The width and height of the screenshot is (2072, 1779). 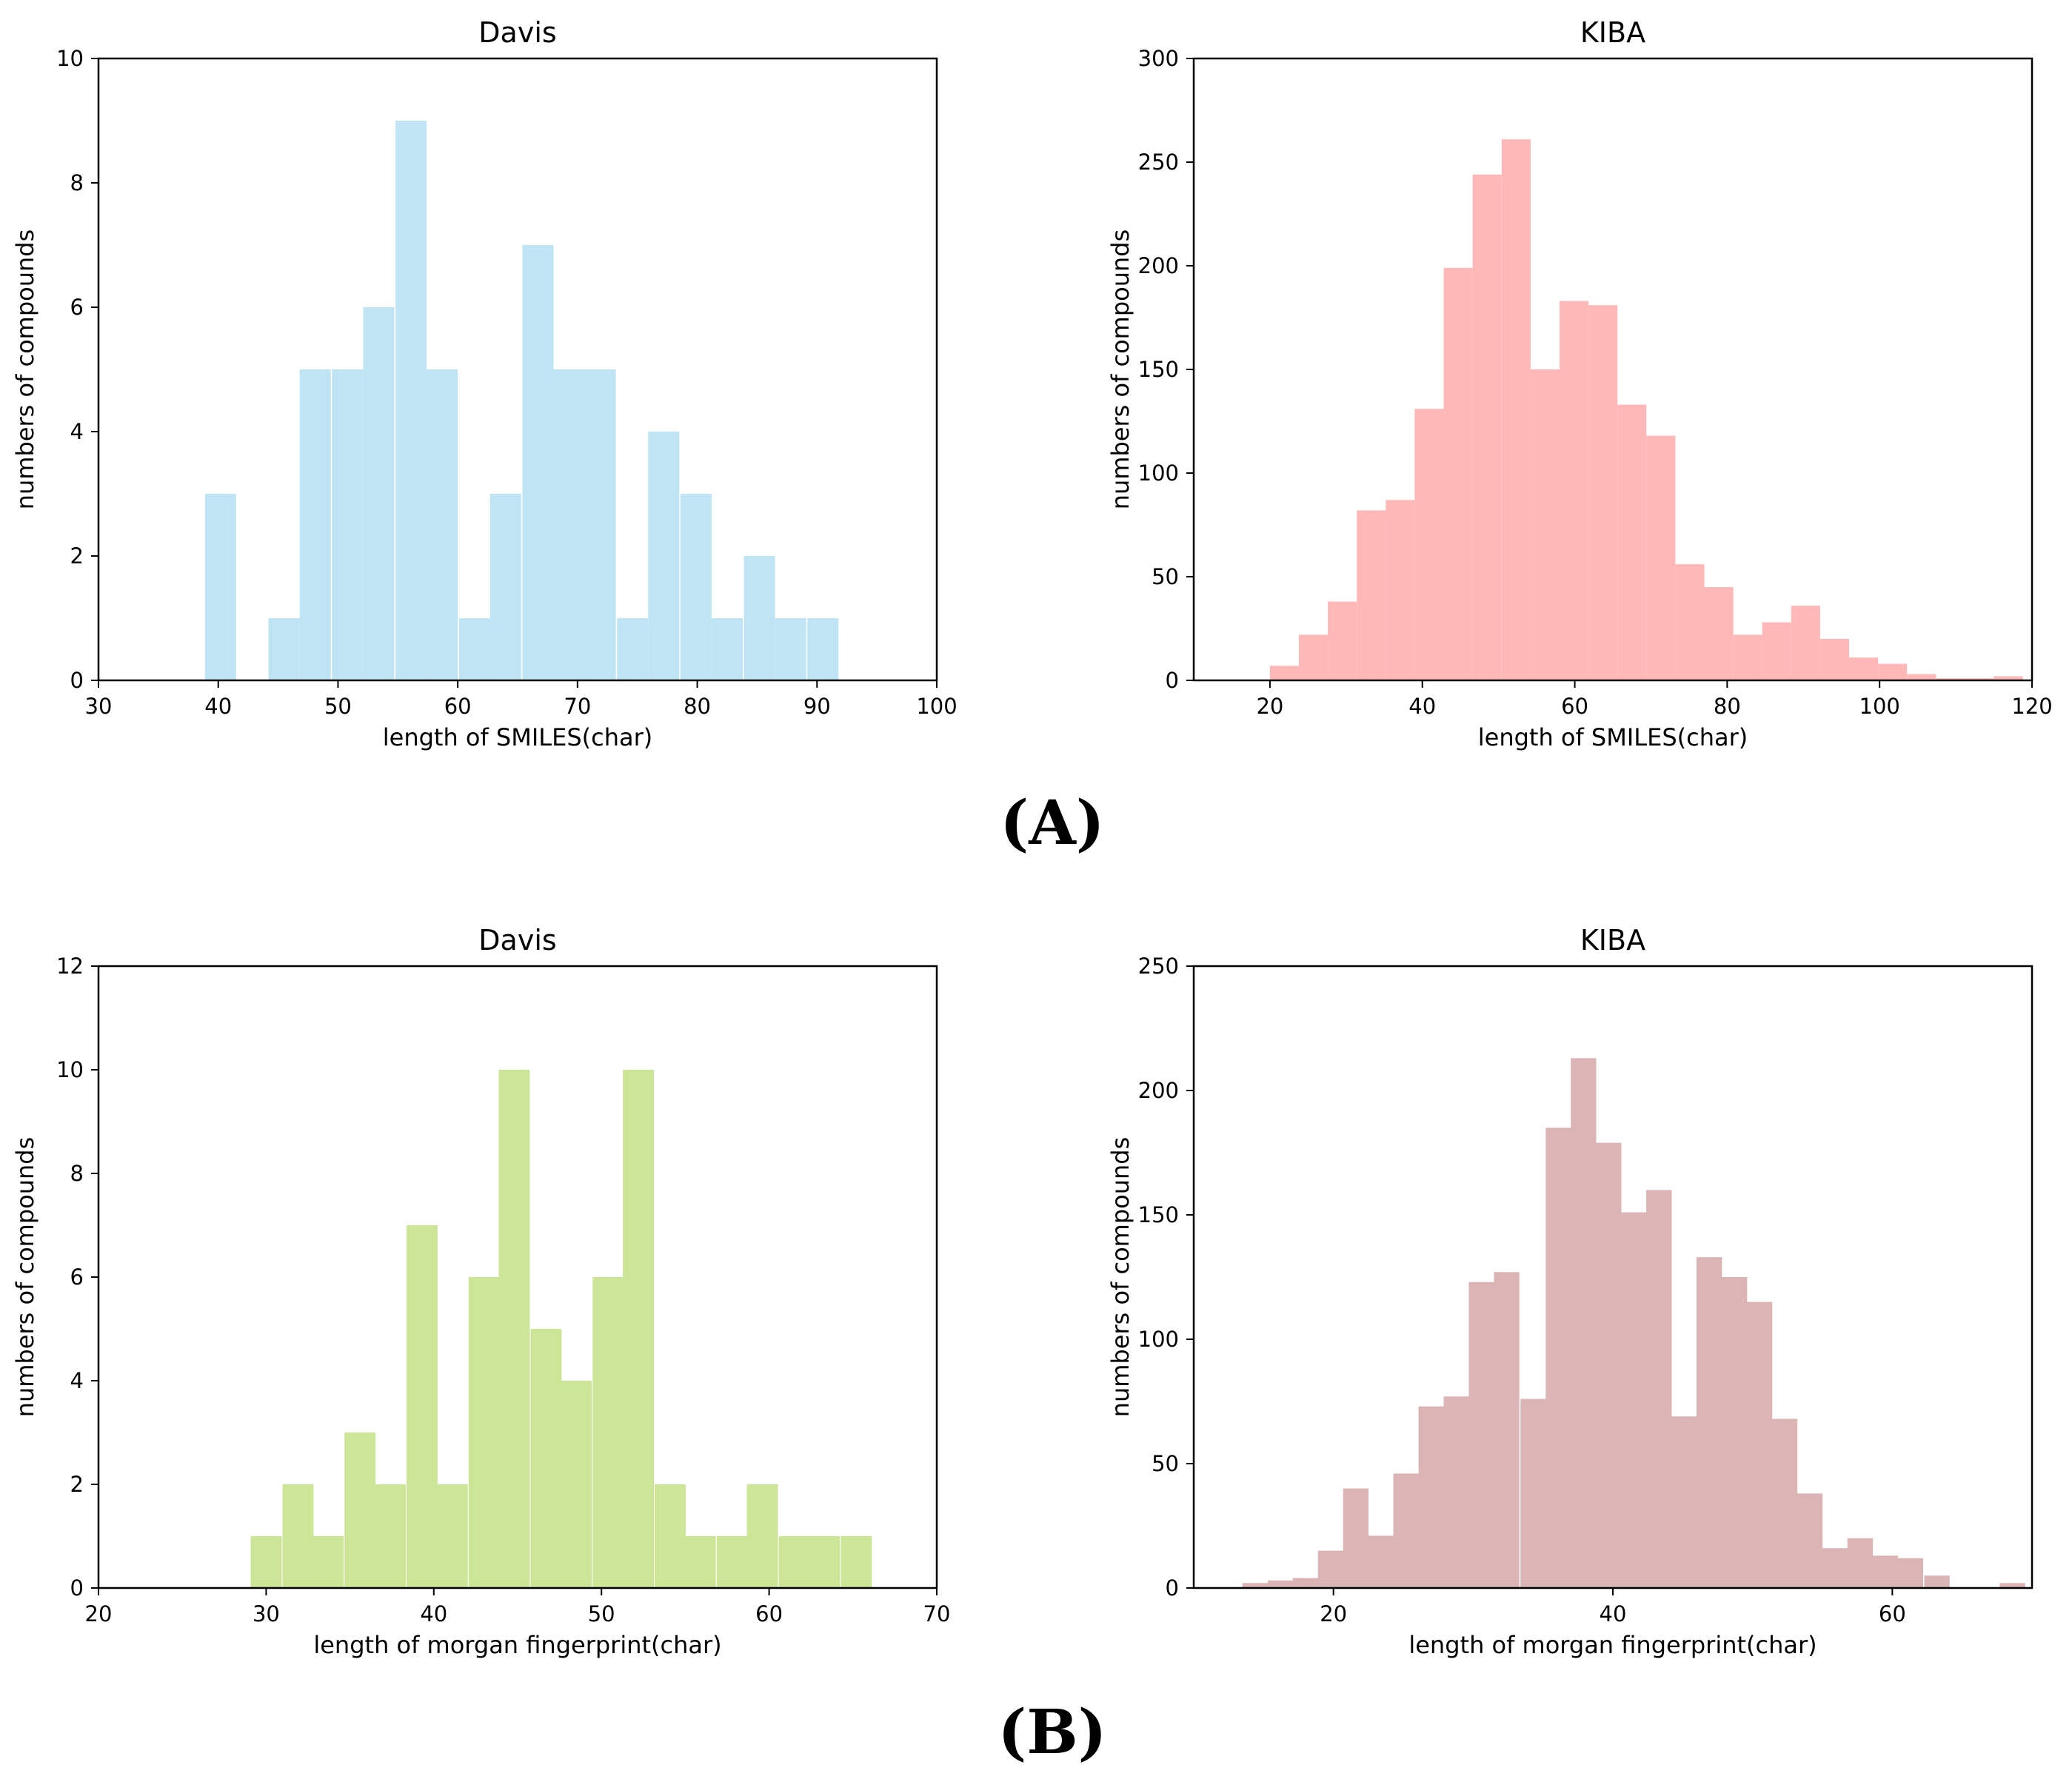 What do you see at coordinates (77, 1277) in the screenshot?
I see `davis-morgan-ytick-label-3: 6` at bounding box center [77, 1277].